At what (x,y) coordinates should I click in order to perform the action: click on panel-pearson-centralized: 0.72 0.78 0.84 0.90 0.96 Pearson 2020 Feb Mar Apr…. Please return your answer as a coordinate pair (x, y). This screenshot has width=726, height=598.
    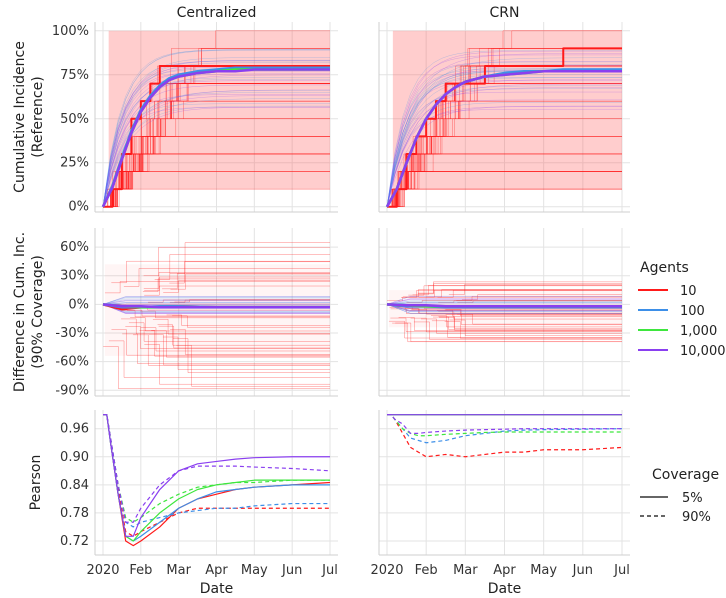
    Looking at the image, I should click on (183, 503).